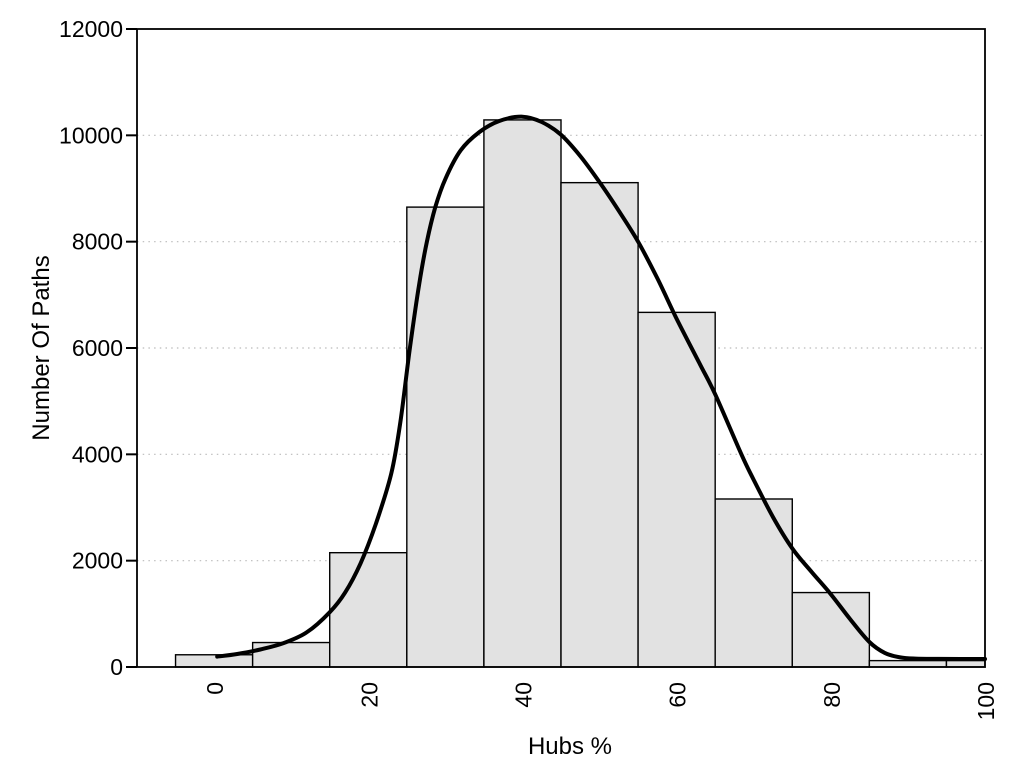 This screenshot has width=1024, height=768. I want to click on x-tick-label: 0, so click(215, 688).